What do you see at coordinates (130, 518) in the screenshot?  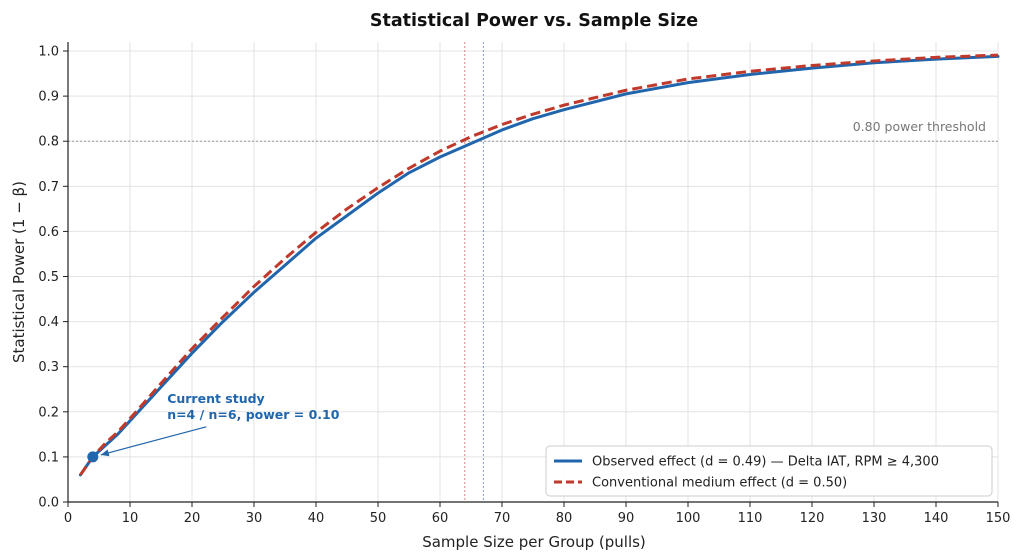 I see `x-tick-label: 10` at bounding box center [130, 518].